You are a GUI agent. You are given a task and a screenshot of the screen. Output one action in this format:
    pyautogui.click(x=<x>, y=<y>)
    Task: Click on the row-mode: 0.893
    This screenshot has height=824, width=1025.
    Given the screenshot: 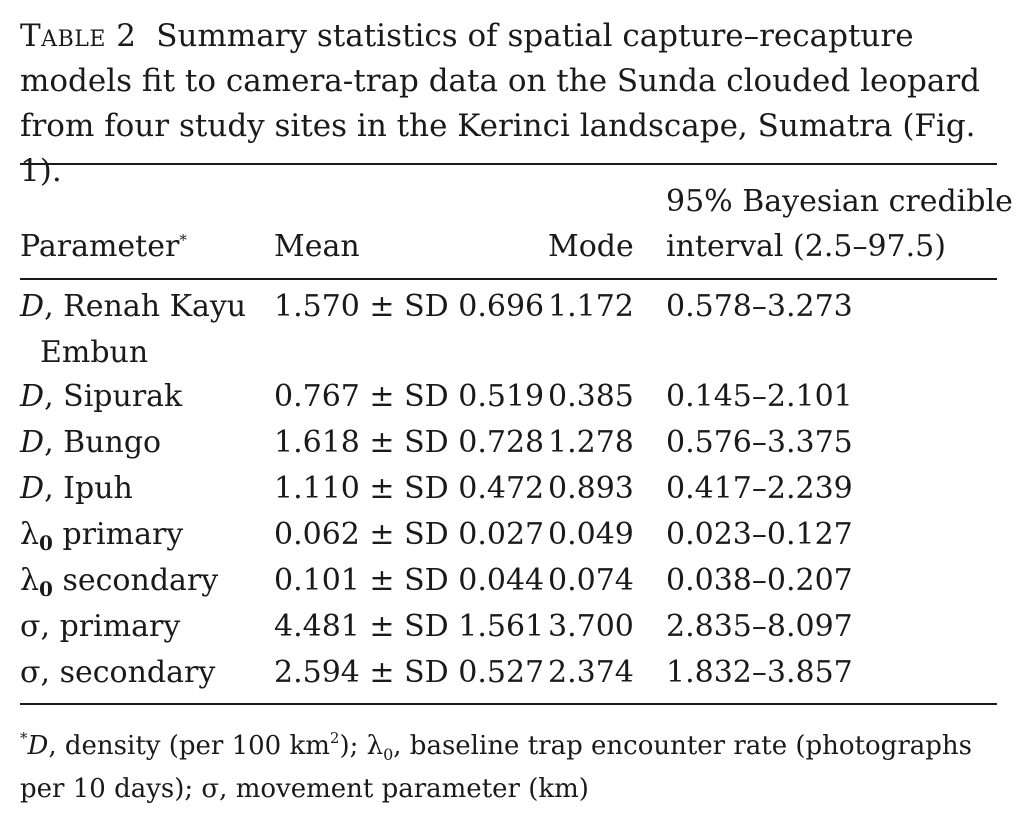 What is the action you would take?
    pyautogui.click(x=591, y=488)
    